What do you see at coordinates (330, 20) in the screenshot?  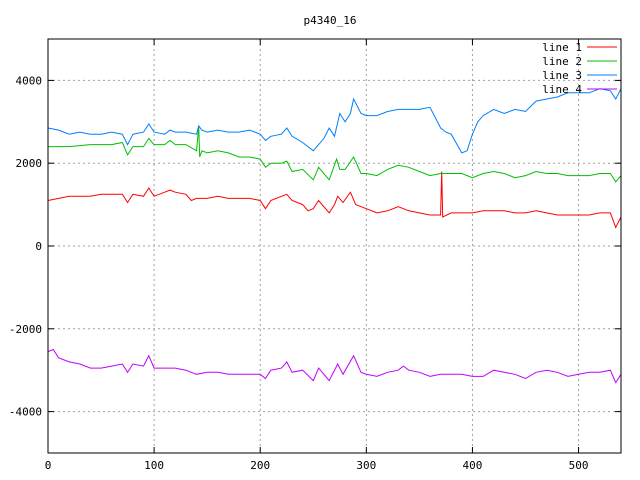 I see `chart-title: p4340_16` at bounding box center [330, 20].